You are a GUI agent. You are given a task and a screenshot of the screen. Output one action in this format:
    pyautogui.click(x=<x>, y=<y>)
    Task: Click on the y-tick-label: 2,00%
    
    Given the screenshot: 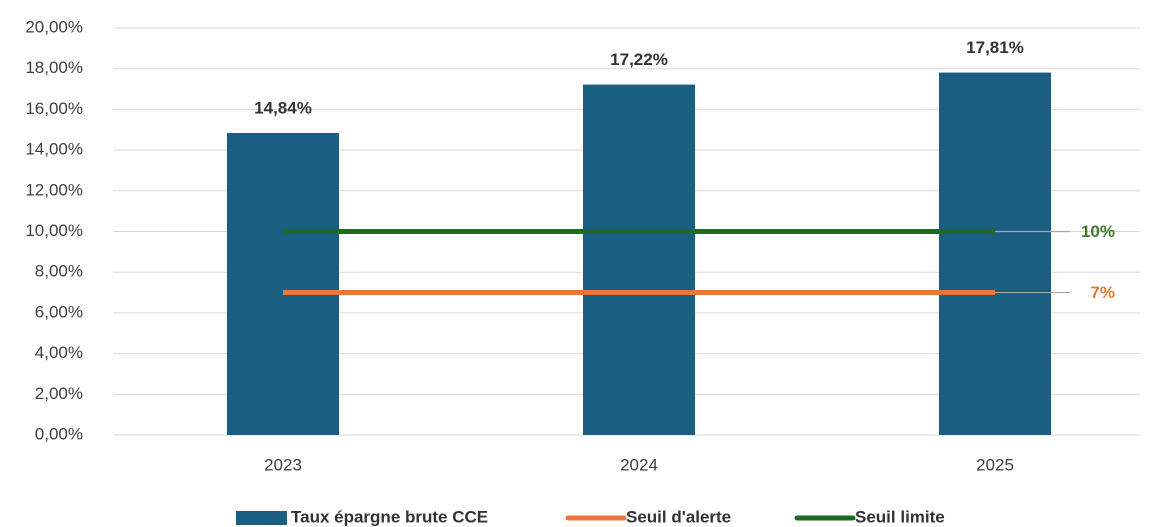 What is the action you would take?
    pyautogui.click(x=59, y=393)
    